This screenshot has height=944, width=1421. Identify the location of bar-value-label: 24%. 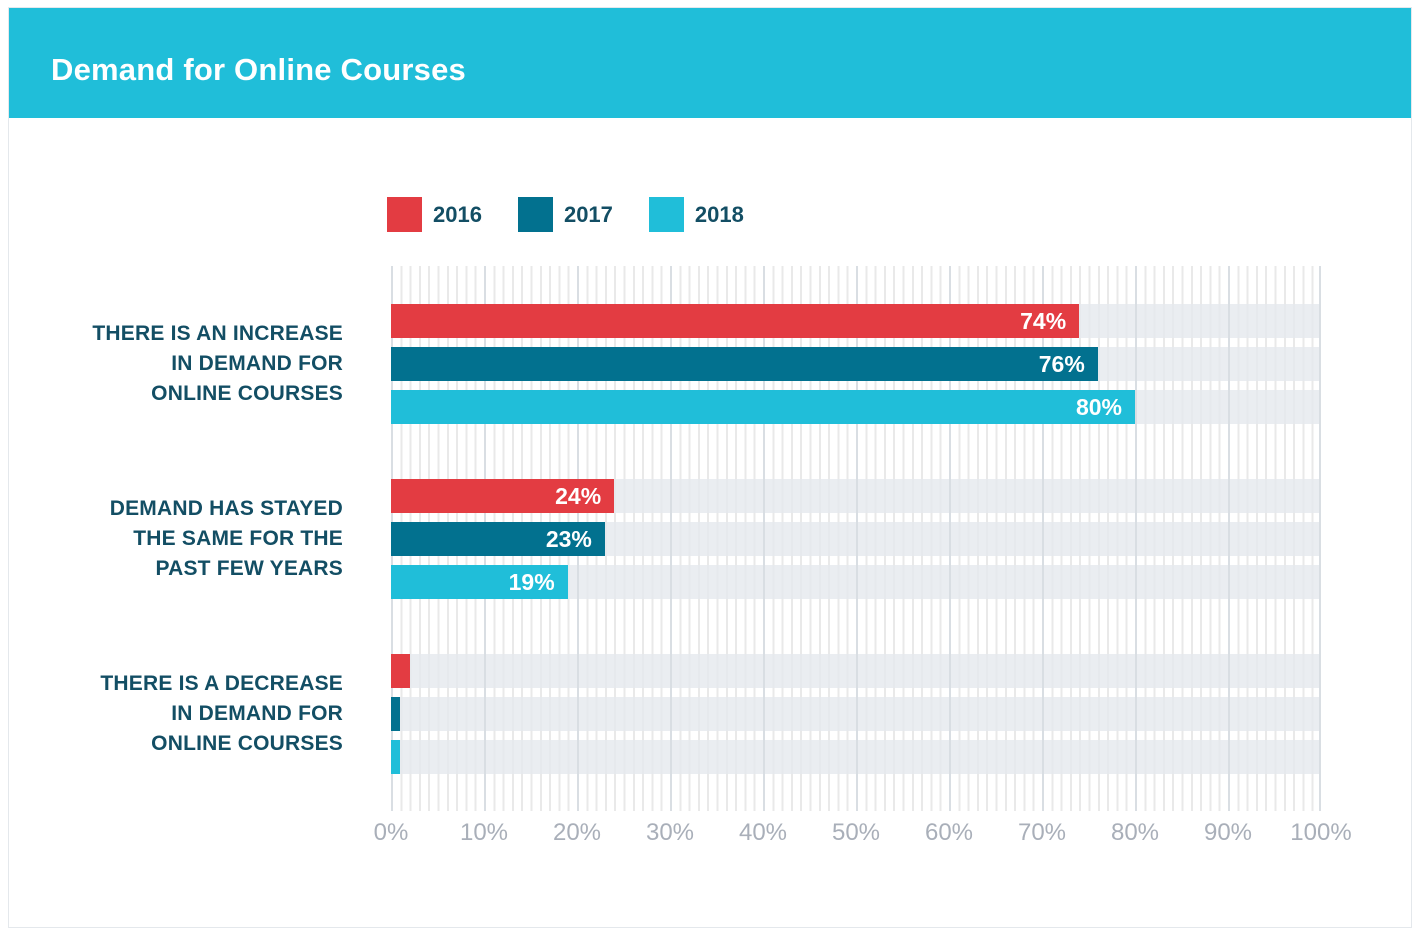
(578, 495).